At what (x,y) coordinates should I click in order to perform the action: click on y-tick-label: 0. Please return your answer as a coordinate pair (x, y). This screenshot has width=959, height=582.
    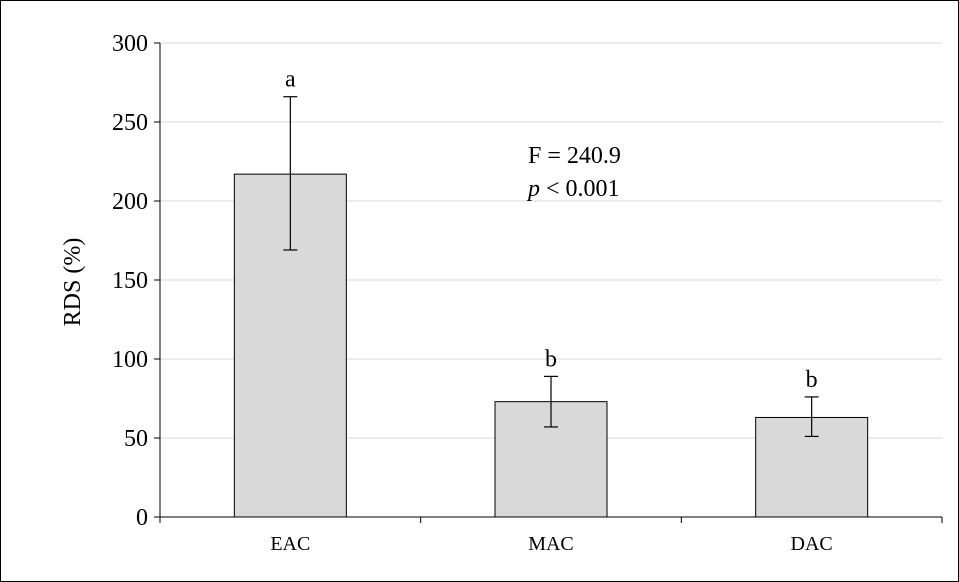
    Looking at the image, I should click on (142, 518).